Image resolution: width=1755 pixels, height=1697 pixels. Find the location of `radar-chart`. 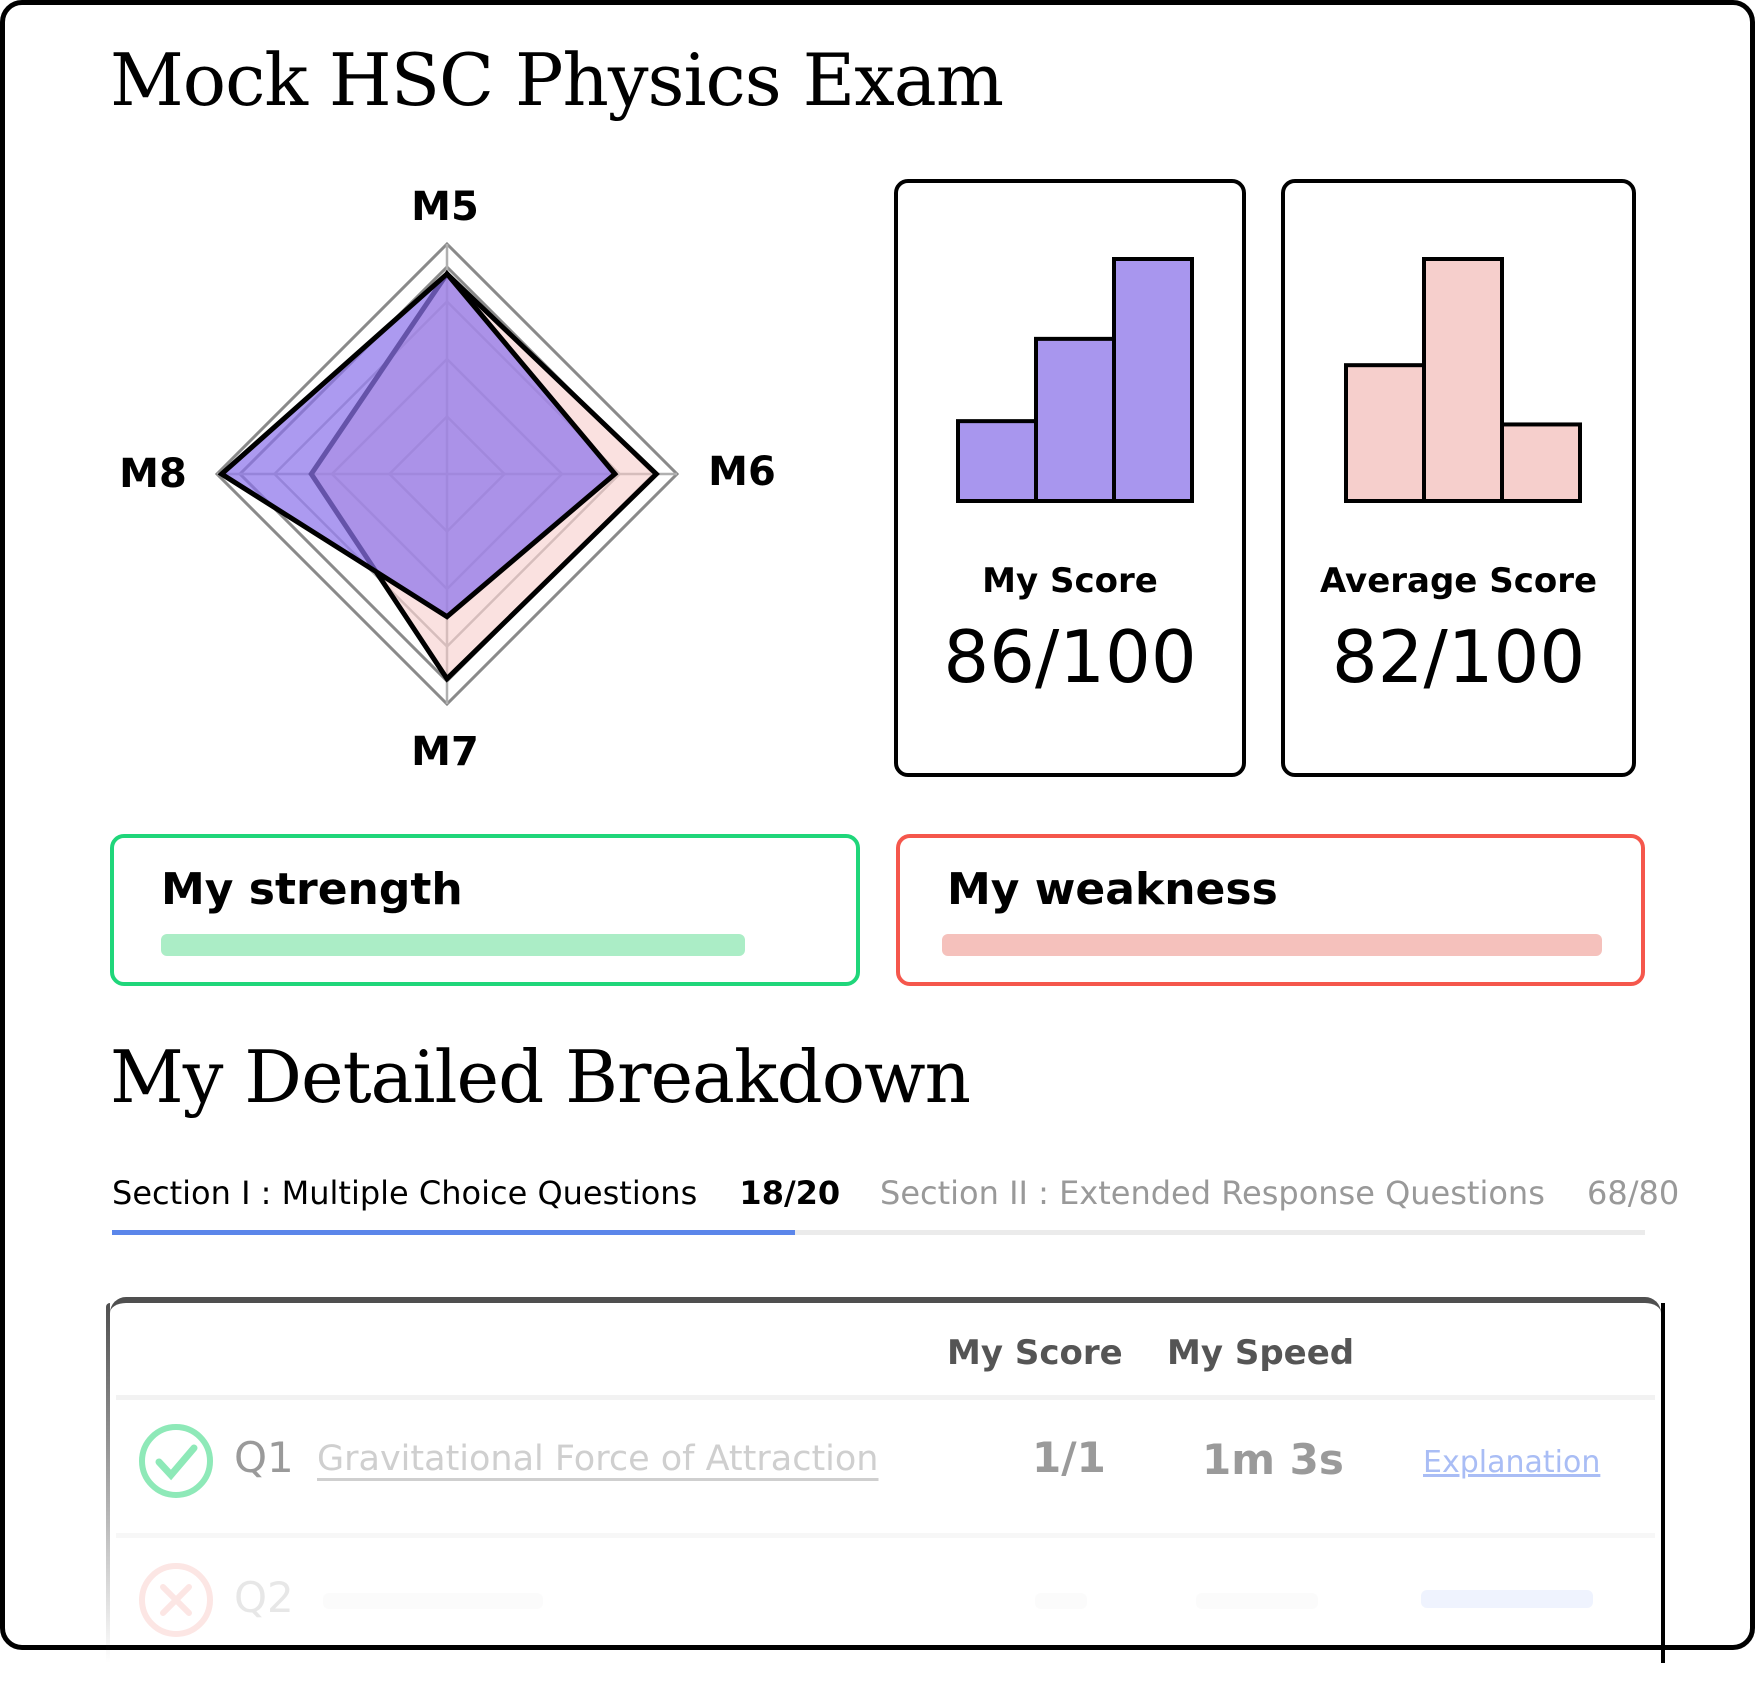

radar-chart is located at coordinates (447, 474).